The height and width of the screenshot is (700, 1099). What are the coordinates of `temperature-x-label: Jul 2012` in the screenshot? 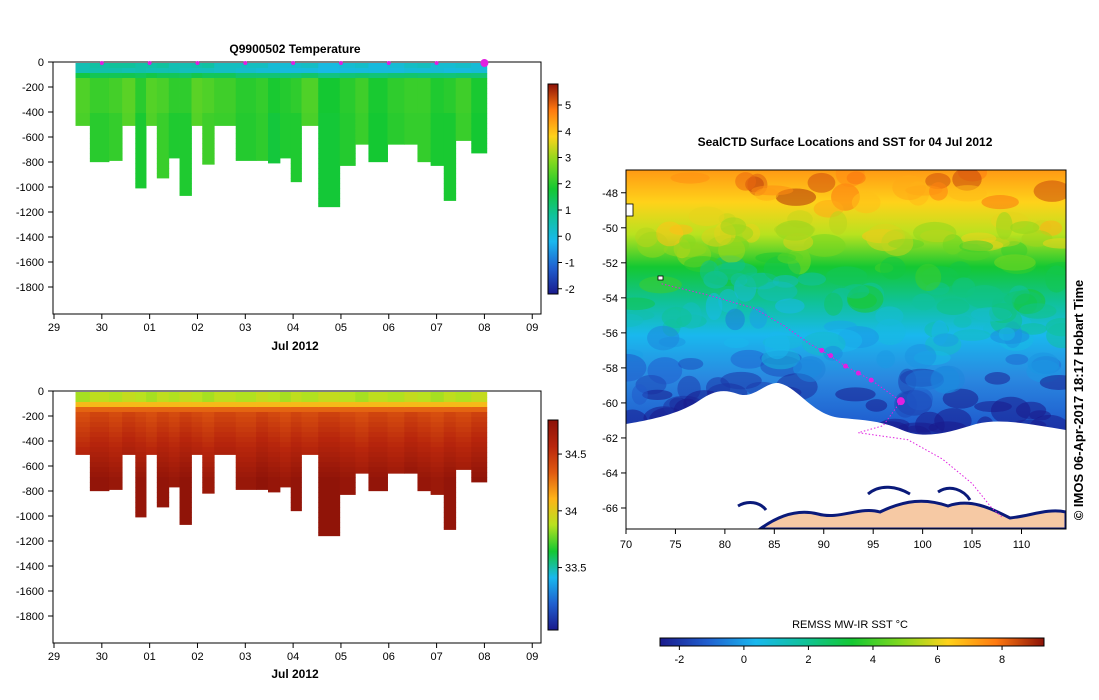 It's located at (295, 346).